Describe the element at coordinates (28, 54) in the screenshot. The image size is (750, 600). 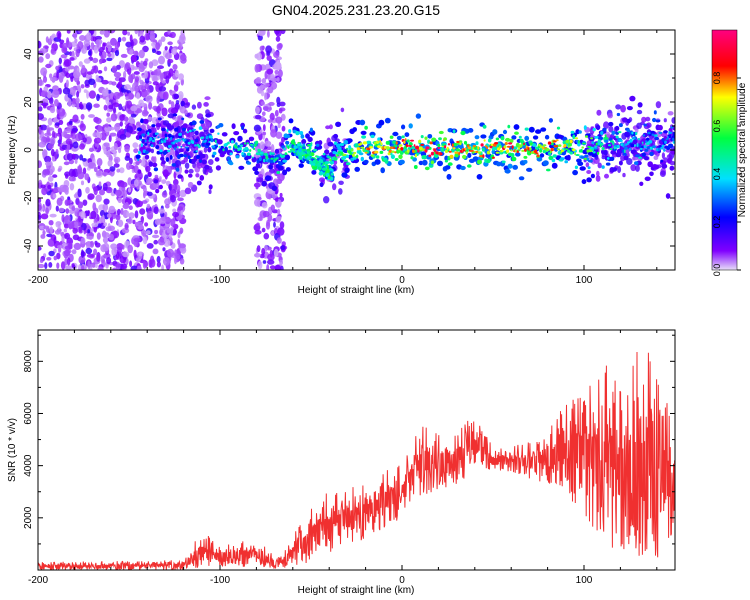
I see `y-tick-label: 40` at that location.